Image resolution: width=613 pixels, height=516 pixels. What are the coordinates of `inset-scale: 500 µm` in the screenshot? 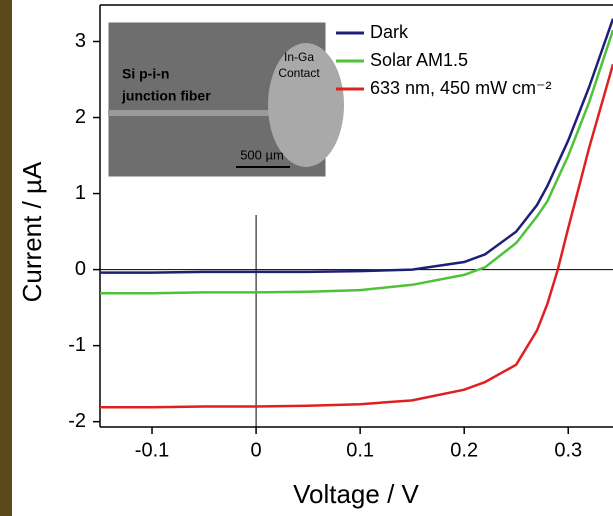 It's located at (262, 154).